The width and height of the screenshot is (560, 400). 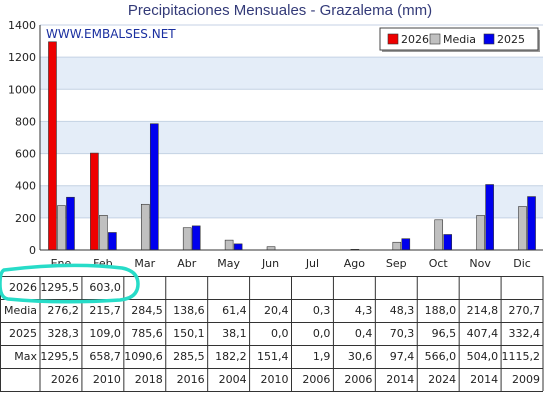 I want to click on bar-media-feb, so click(x=103, y=233).